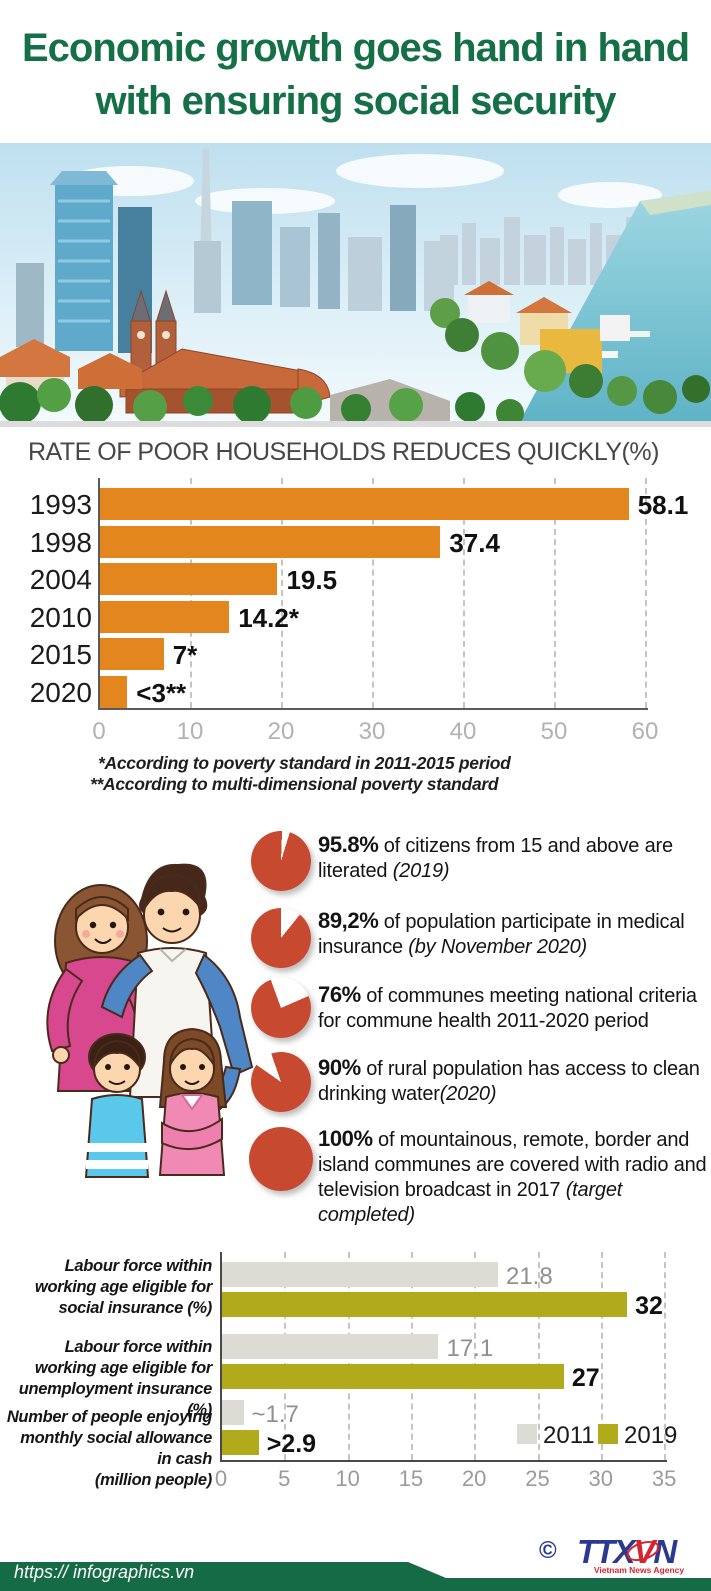 The image size is (711, 1591). Describe the element at coordinates (185, 655) in the screenshot. I see `bar-value-label: 7*` at that location.